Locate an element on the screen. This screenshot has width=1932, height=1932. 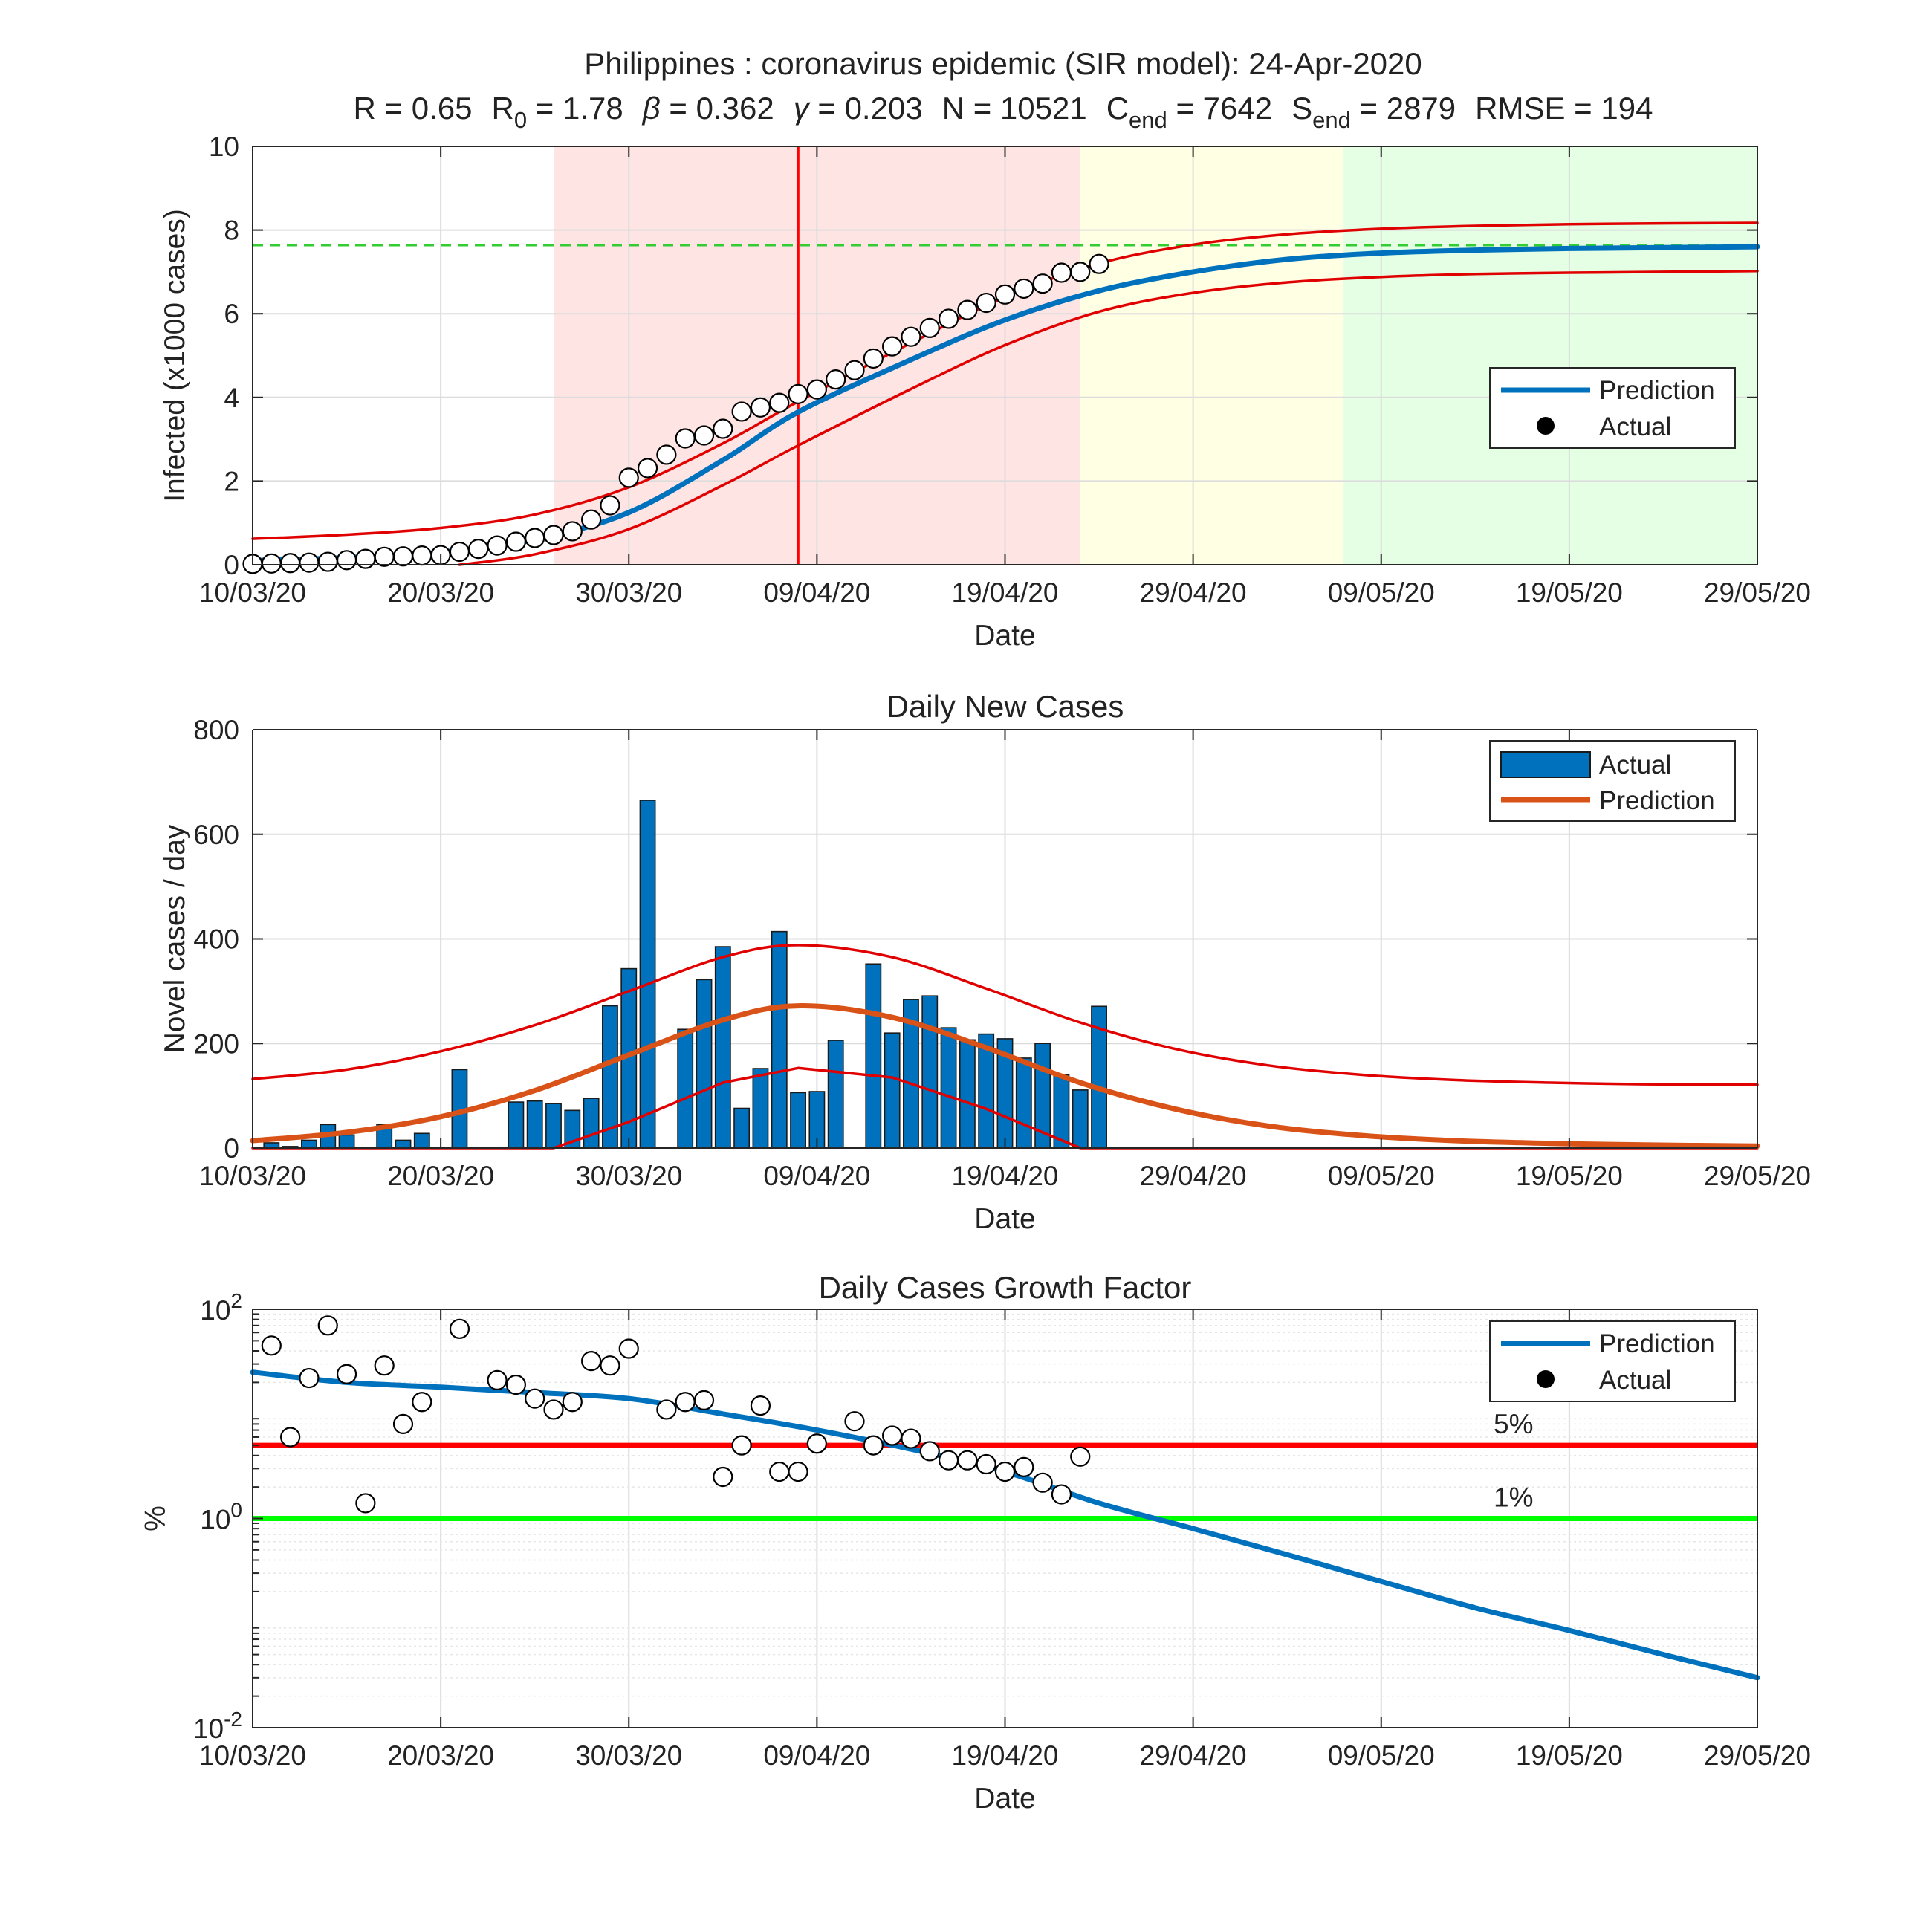
legend: Actual Prediction is located at coordinates (1612, 781).